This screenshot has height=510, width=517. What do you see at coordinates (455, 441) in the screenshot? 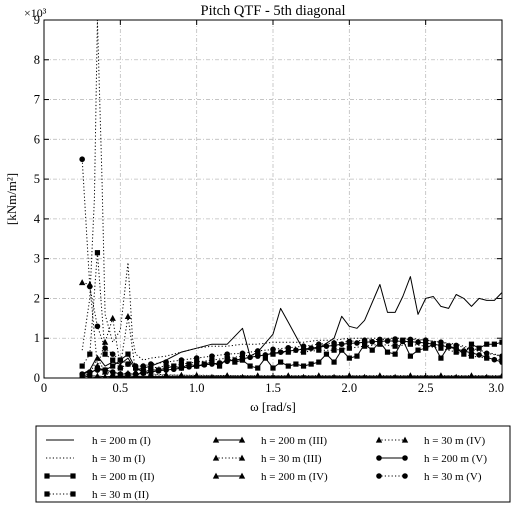
I see `legend-label: h = 30 m (IV)` at bounding box center [455, 441].